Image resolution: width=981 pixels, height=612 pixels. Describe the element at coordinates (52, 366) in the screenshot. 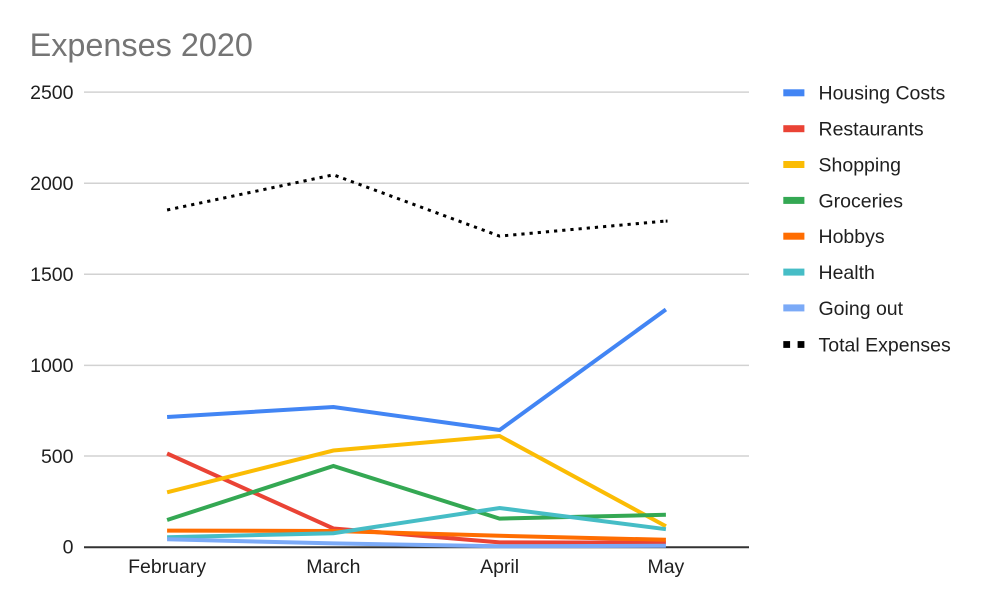

I see `svg-text: 1000` at that location.